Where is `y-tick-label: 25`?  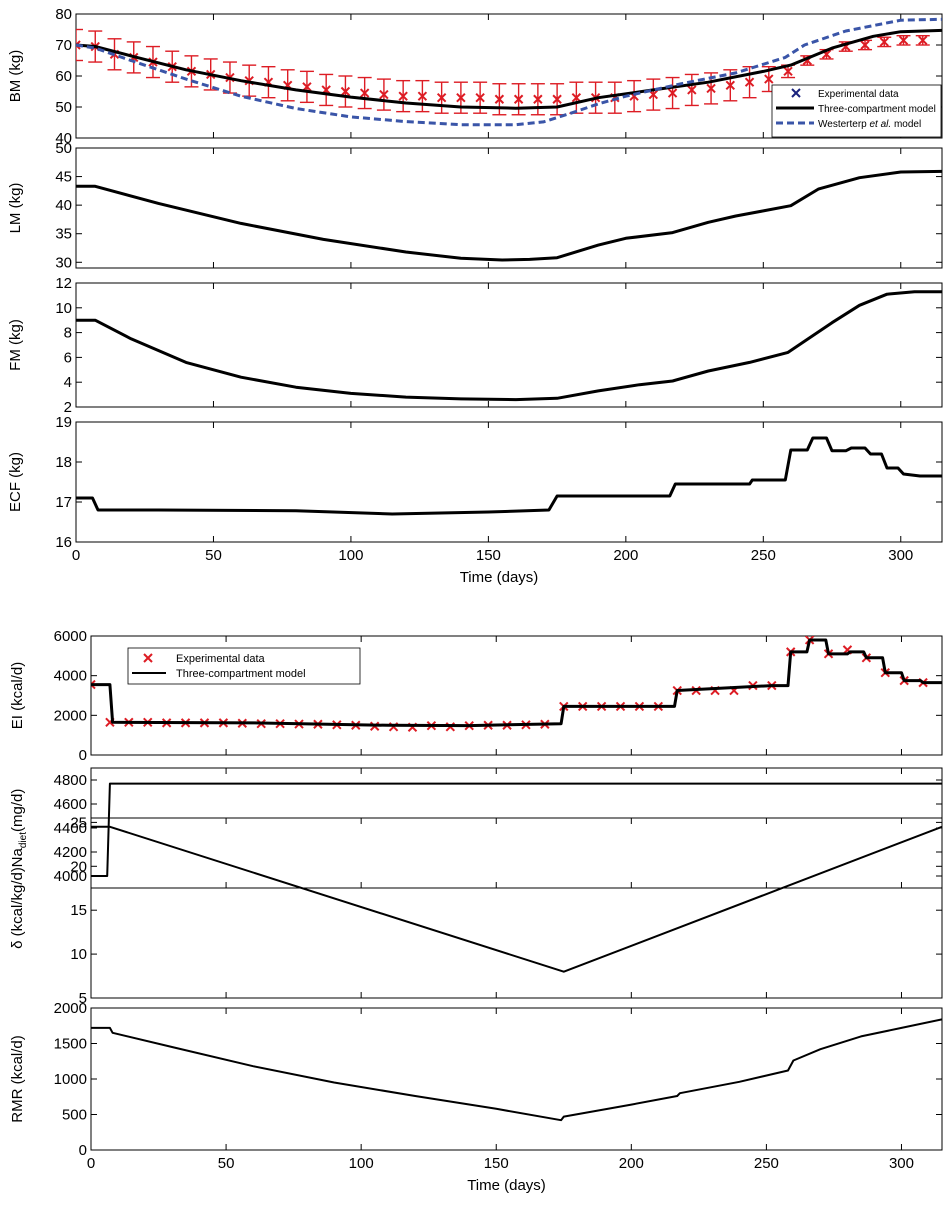
y-tick-label: 25 is located at coordinates (78, 822).